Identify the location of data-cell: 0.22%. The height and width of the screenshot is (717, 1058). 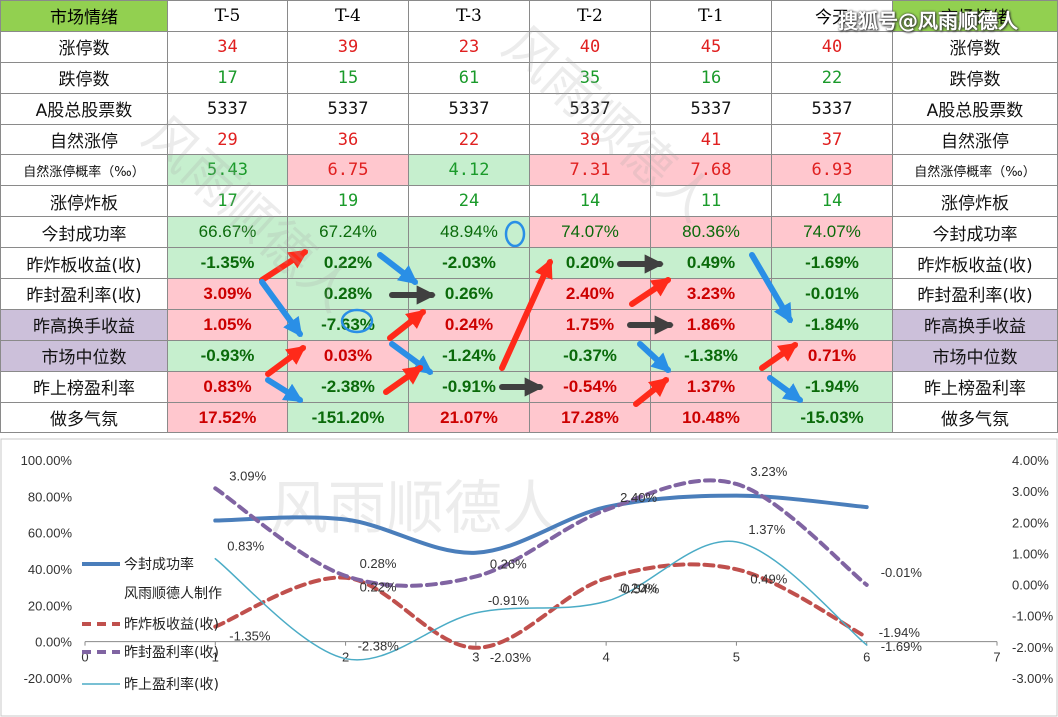
(348, 263).